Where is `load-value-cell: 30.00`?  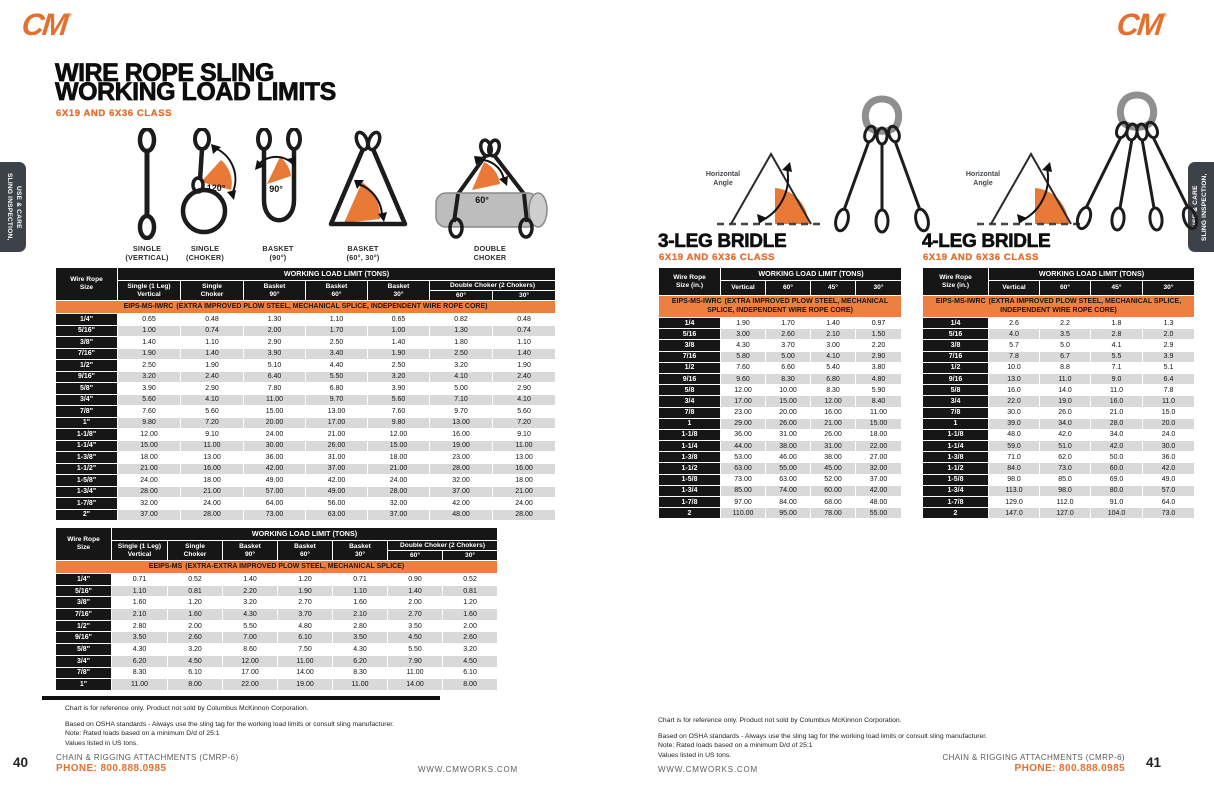
load-value-cell: 30.00 is located at coordinates (274, 445).